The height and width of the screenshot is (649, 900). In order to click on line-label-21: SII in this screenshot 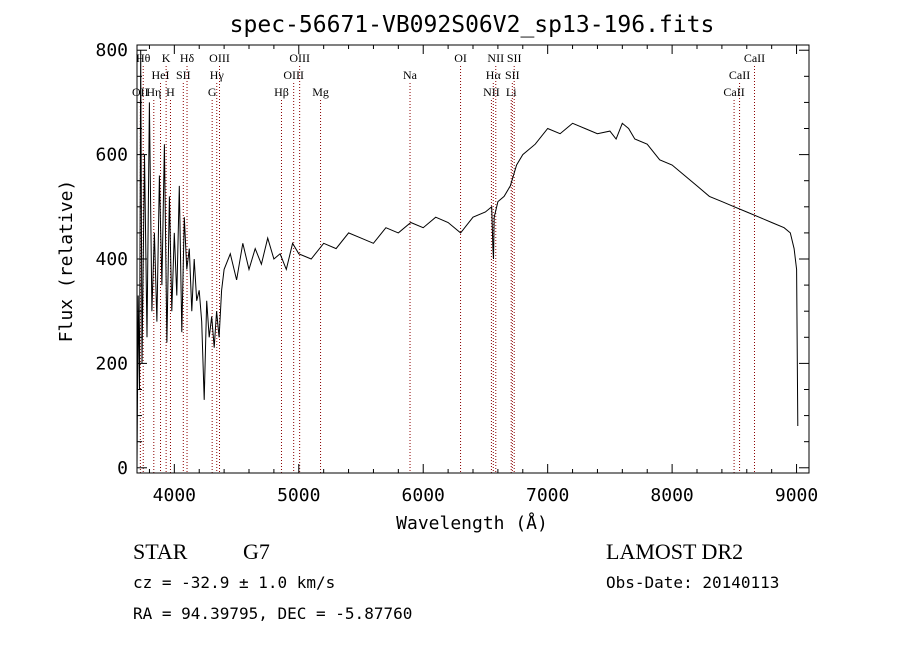, I will do `click(512, 75)`.